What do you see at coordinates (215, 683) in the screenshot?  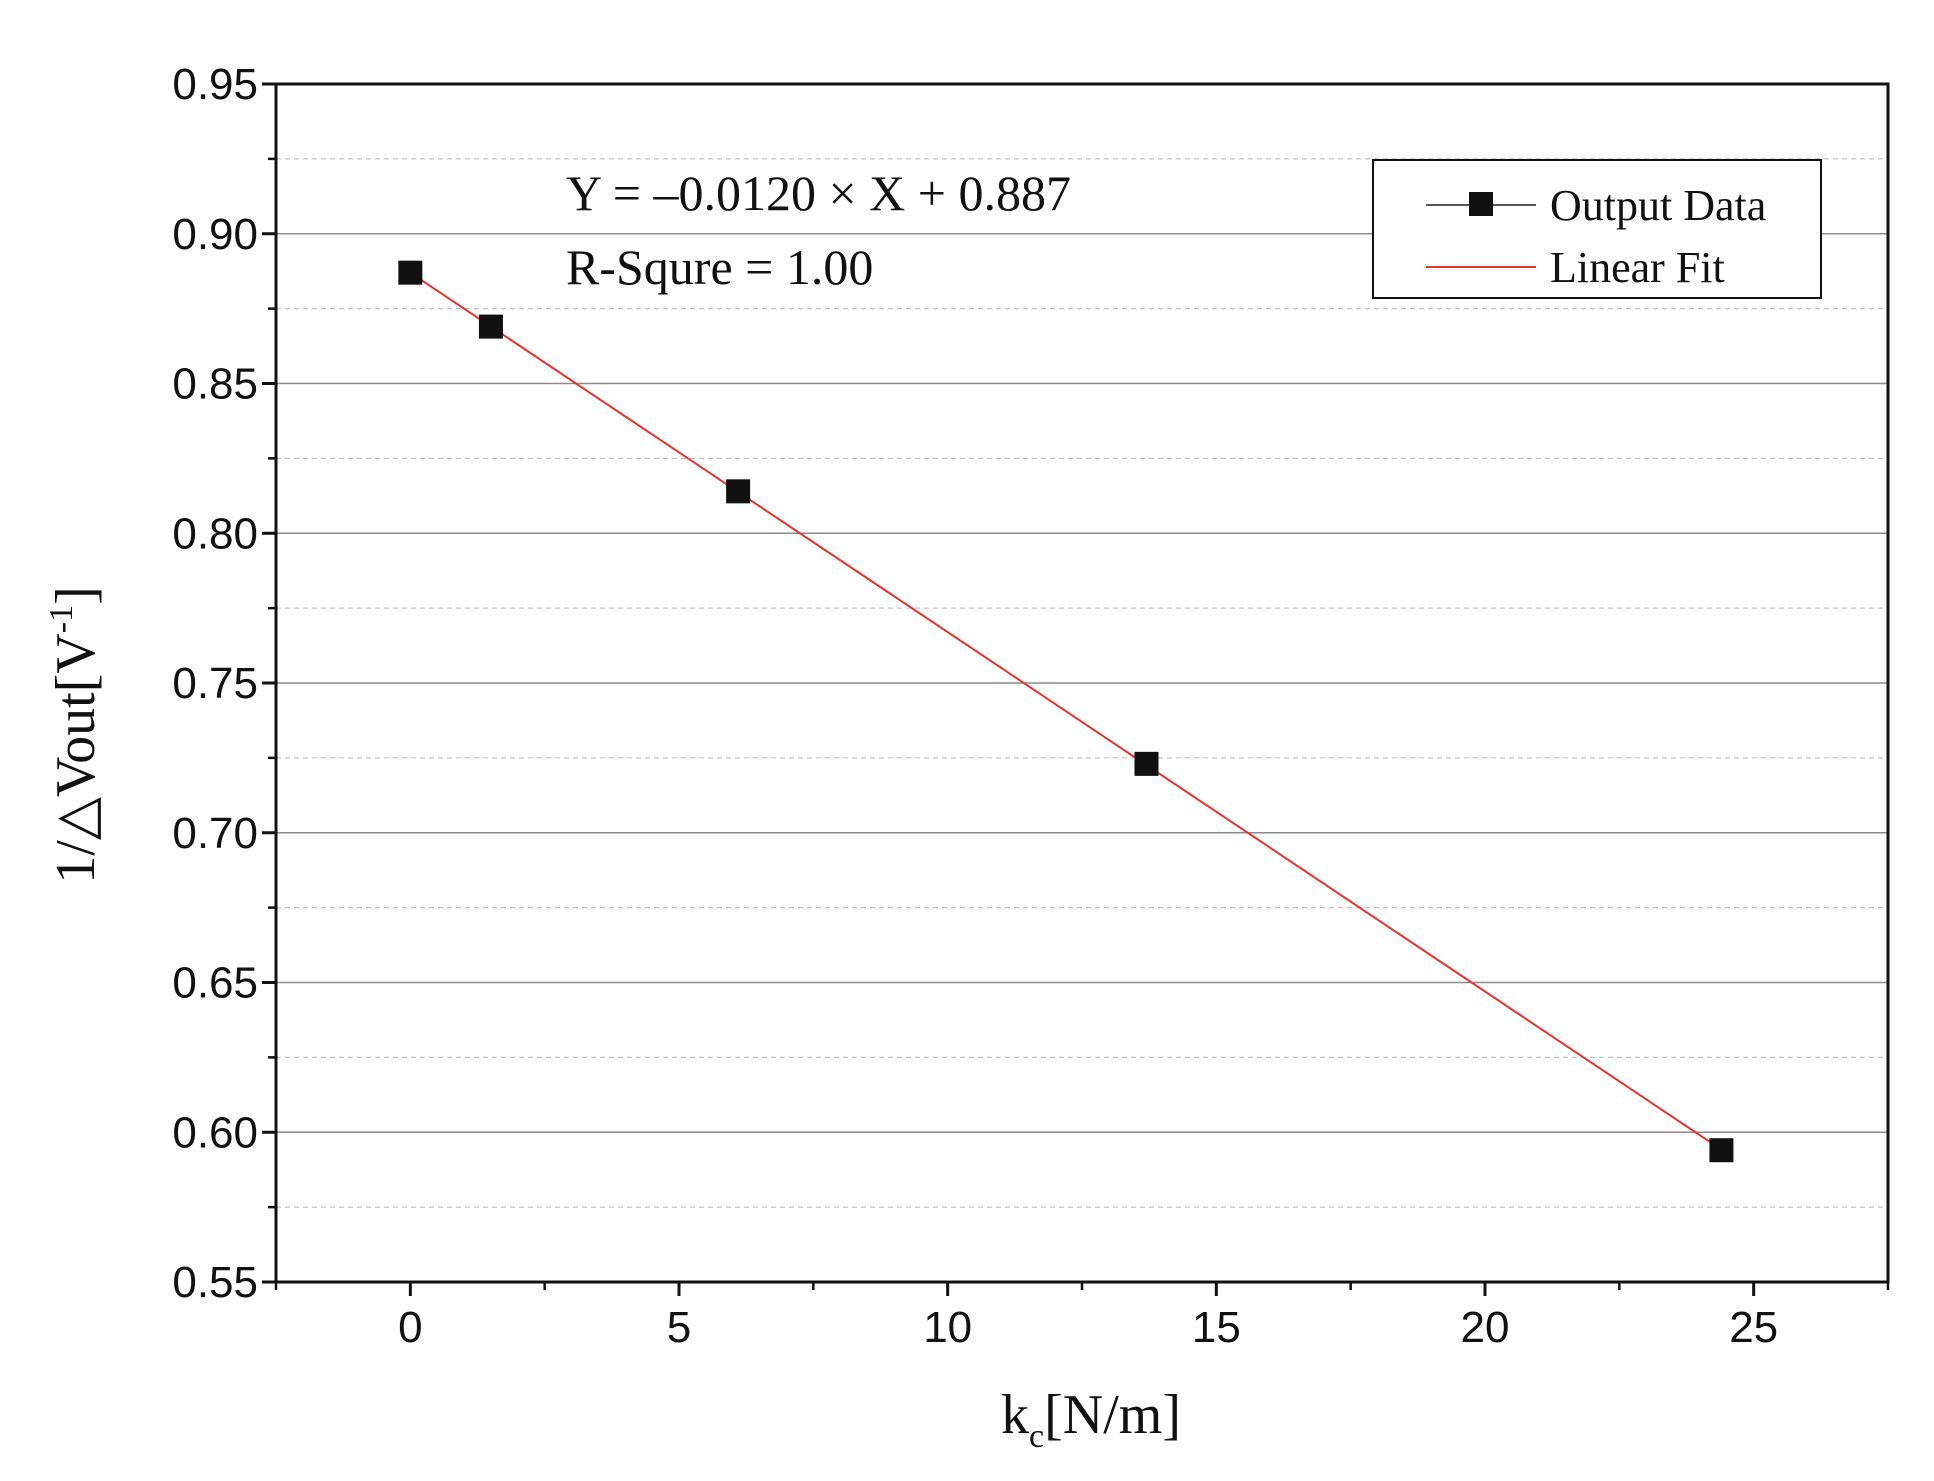 I see `y-tick-label: 0.75` at bounding box center [215, 683].